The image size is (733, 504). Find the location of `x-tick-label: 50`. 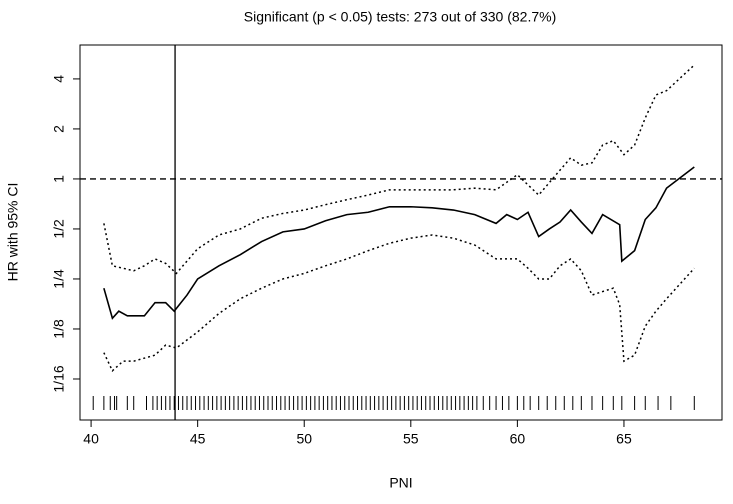

x-tick-label: 50 is located at coordinates (304, 439).